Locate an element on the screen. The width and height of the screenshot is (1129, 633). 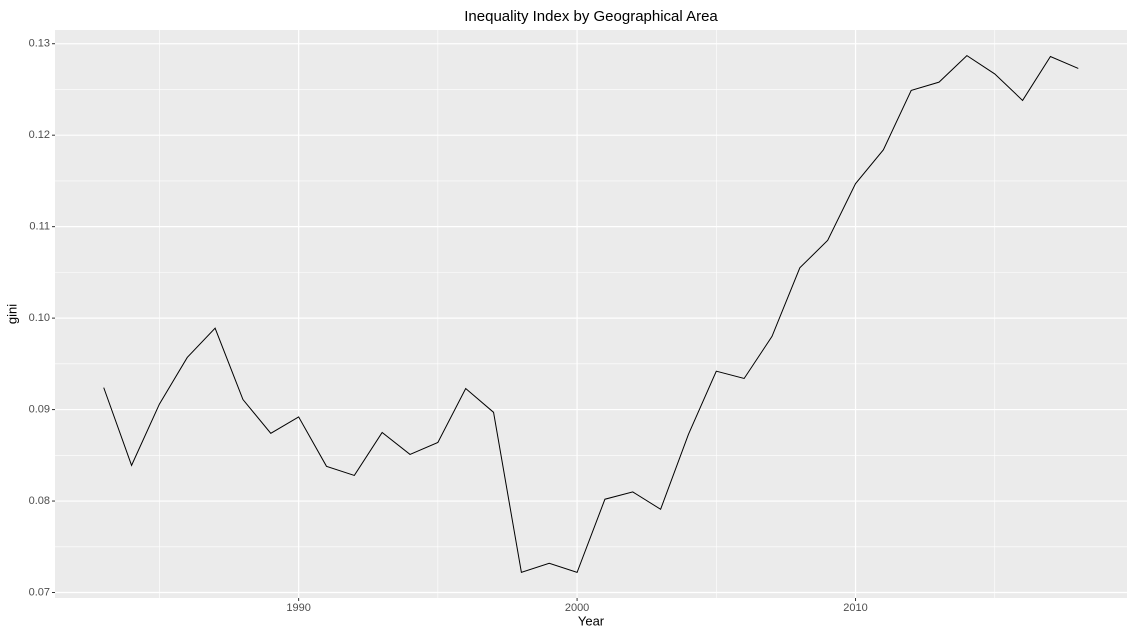
y-tick-label: 0.10 is located at coordinates (39, 318).